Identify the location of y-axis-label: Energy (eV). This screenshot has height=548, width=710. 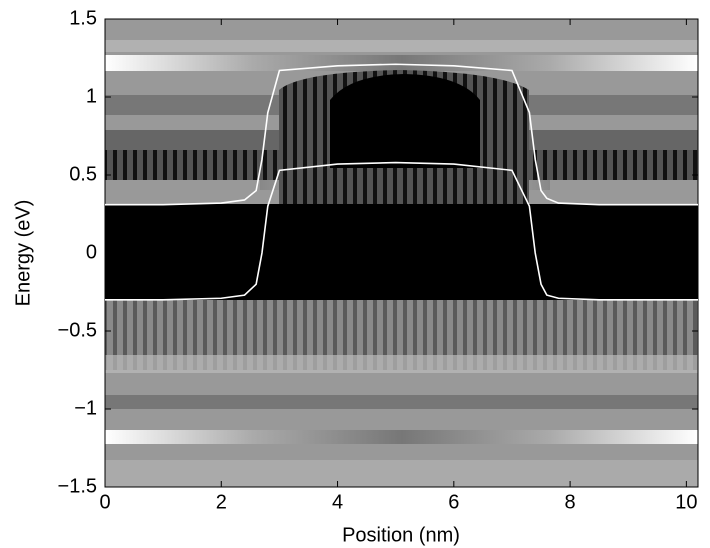
(23, 253).